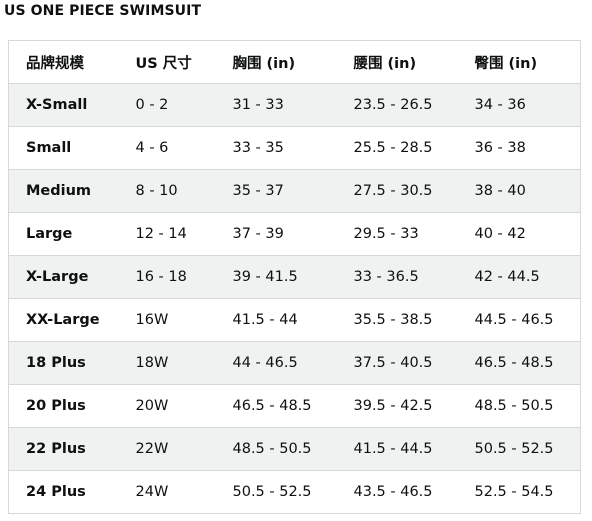 Image resolution: width=592 pixels, height=521 pixels. I want to click on cell-waist: 43.5 - 46.5, so click(397, 492).